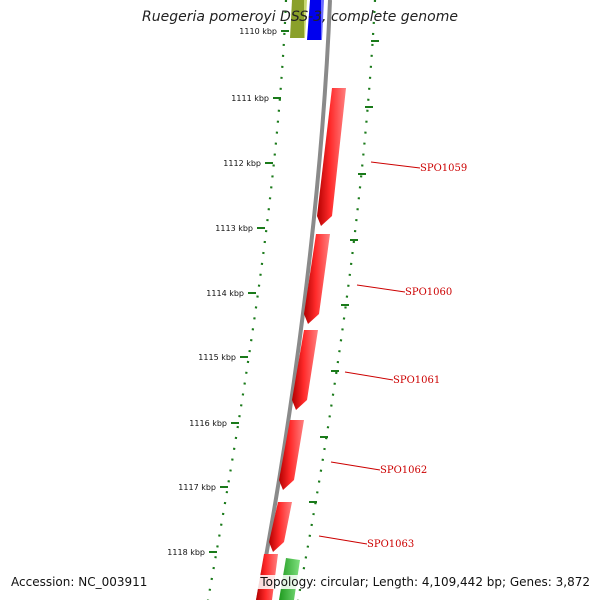 This screenshot has height=605, width=600. What do you see at coordinates (217, 357) in the screenshot?
I see `tick-label: 1115 kbp` at bounding box center [217, 357].